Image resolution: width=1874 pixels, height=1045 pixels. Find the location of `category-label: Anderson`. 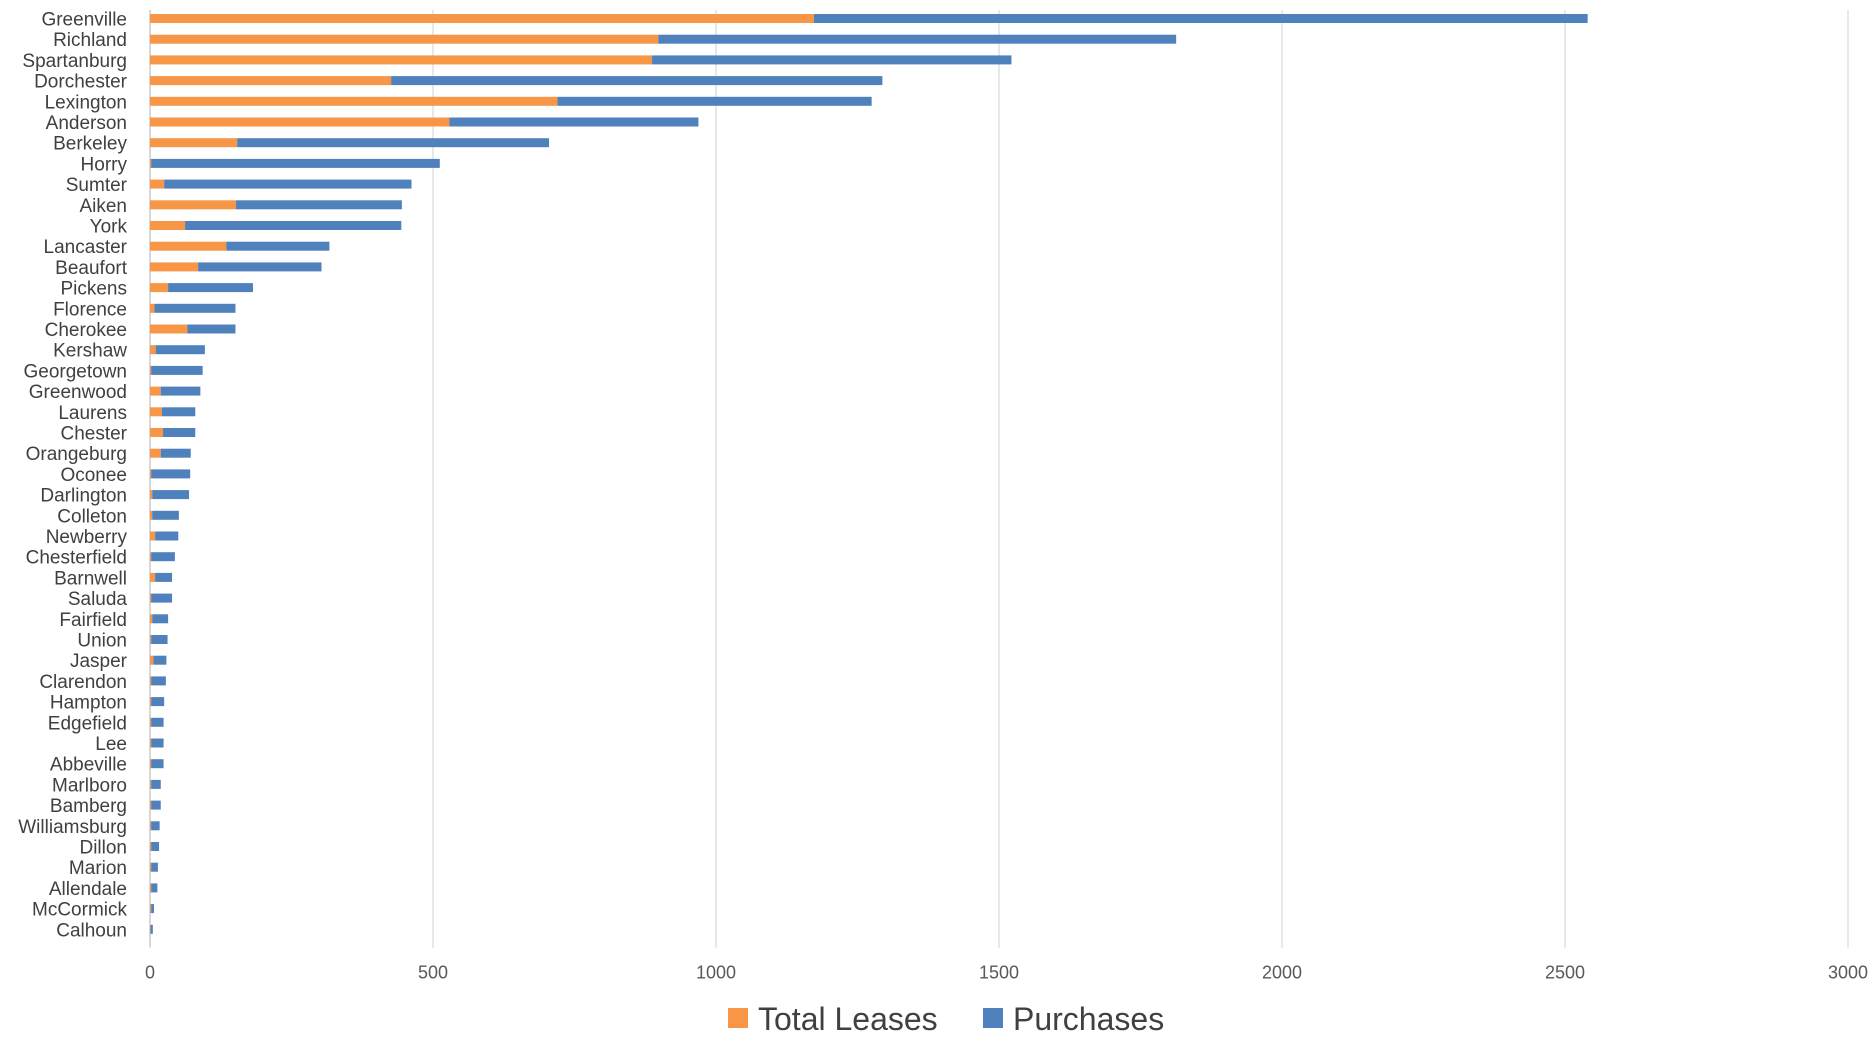

category-label: Anderson is located at coordinates (86, 123).